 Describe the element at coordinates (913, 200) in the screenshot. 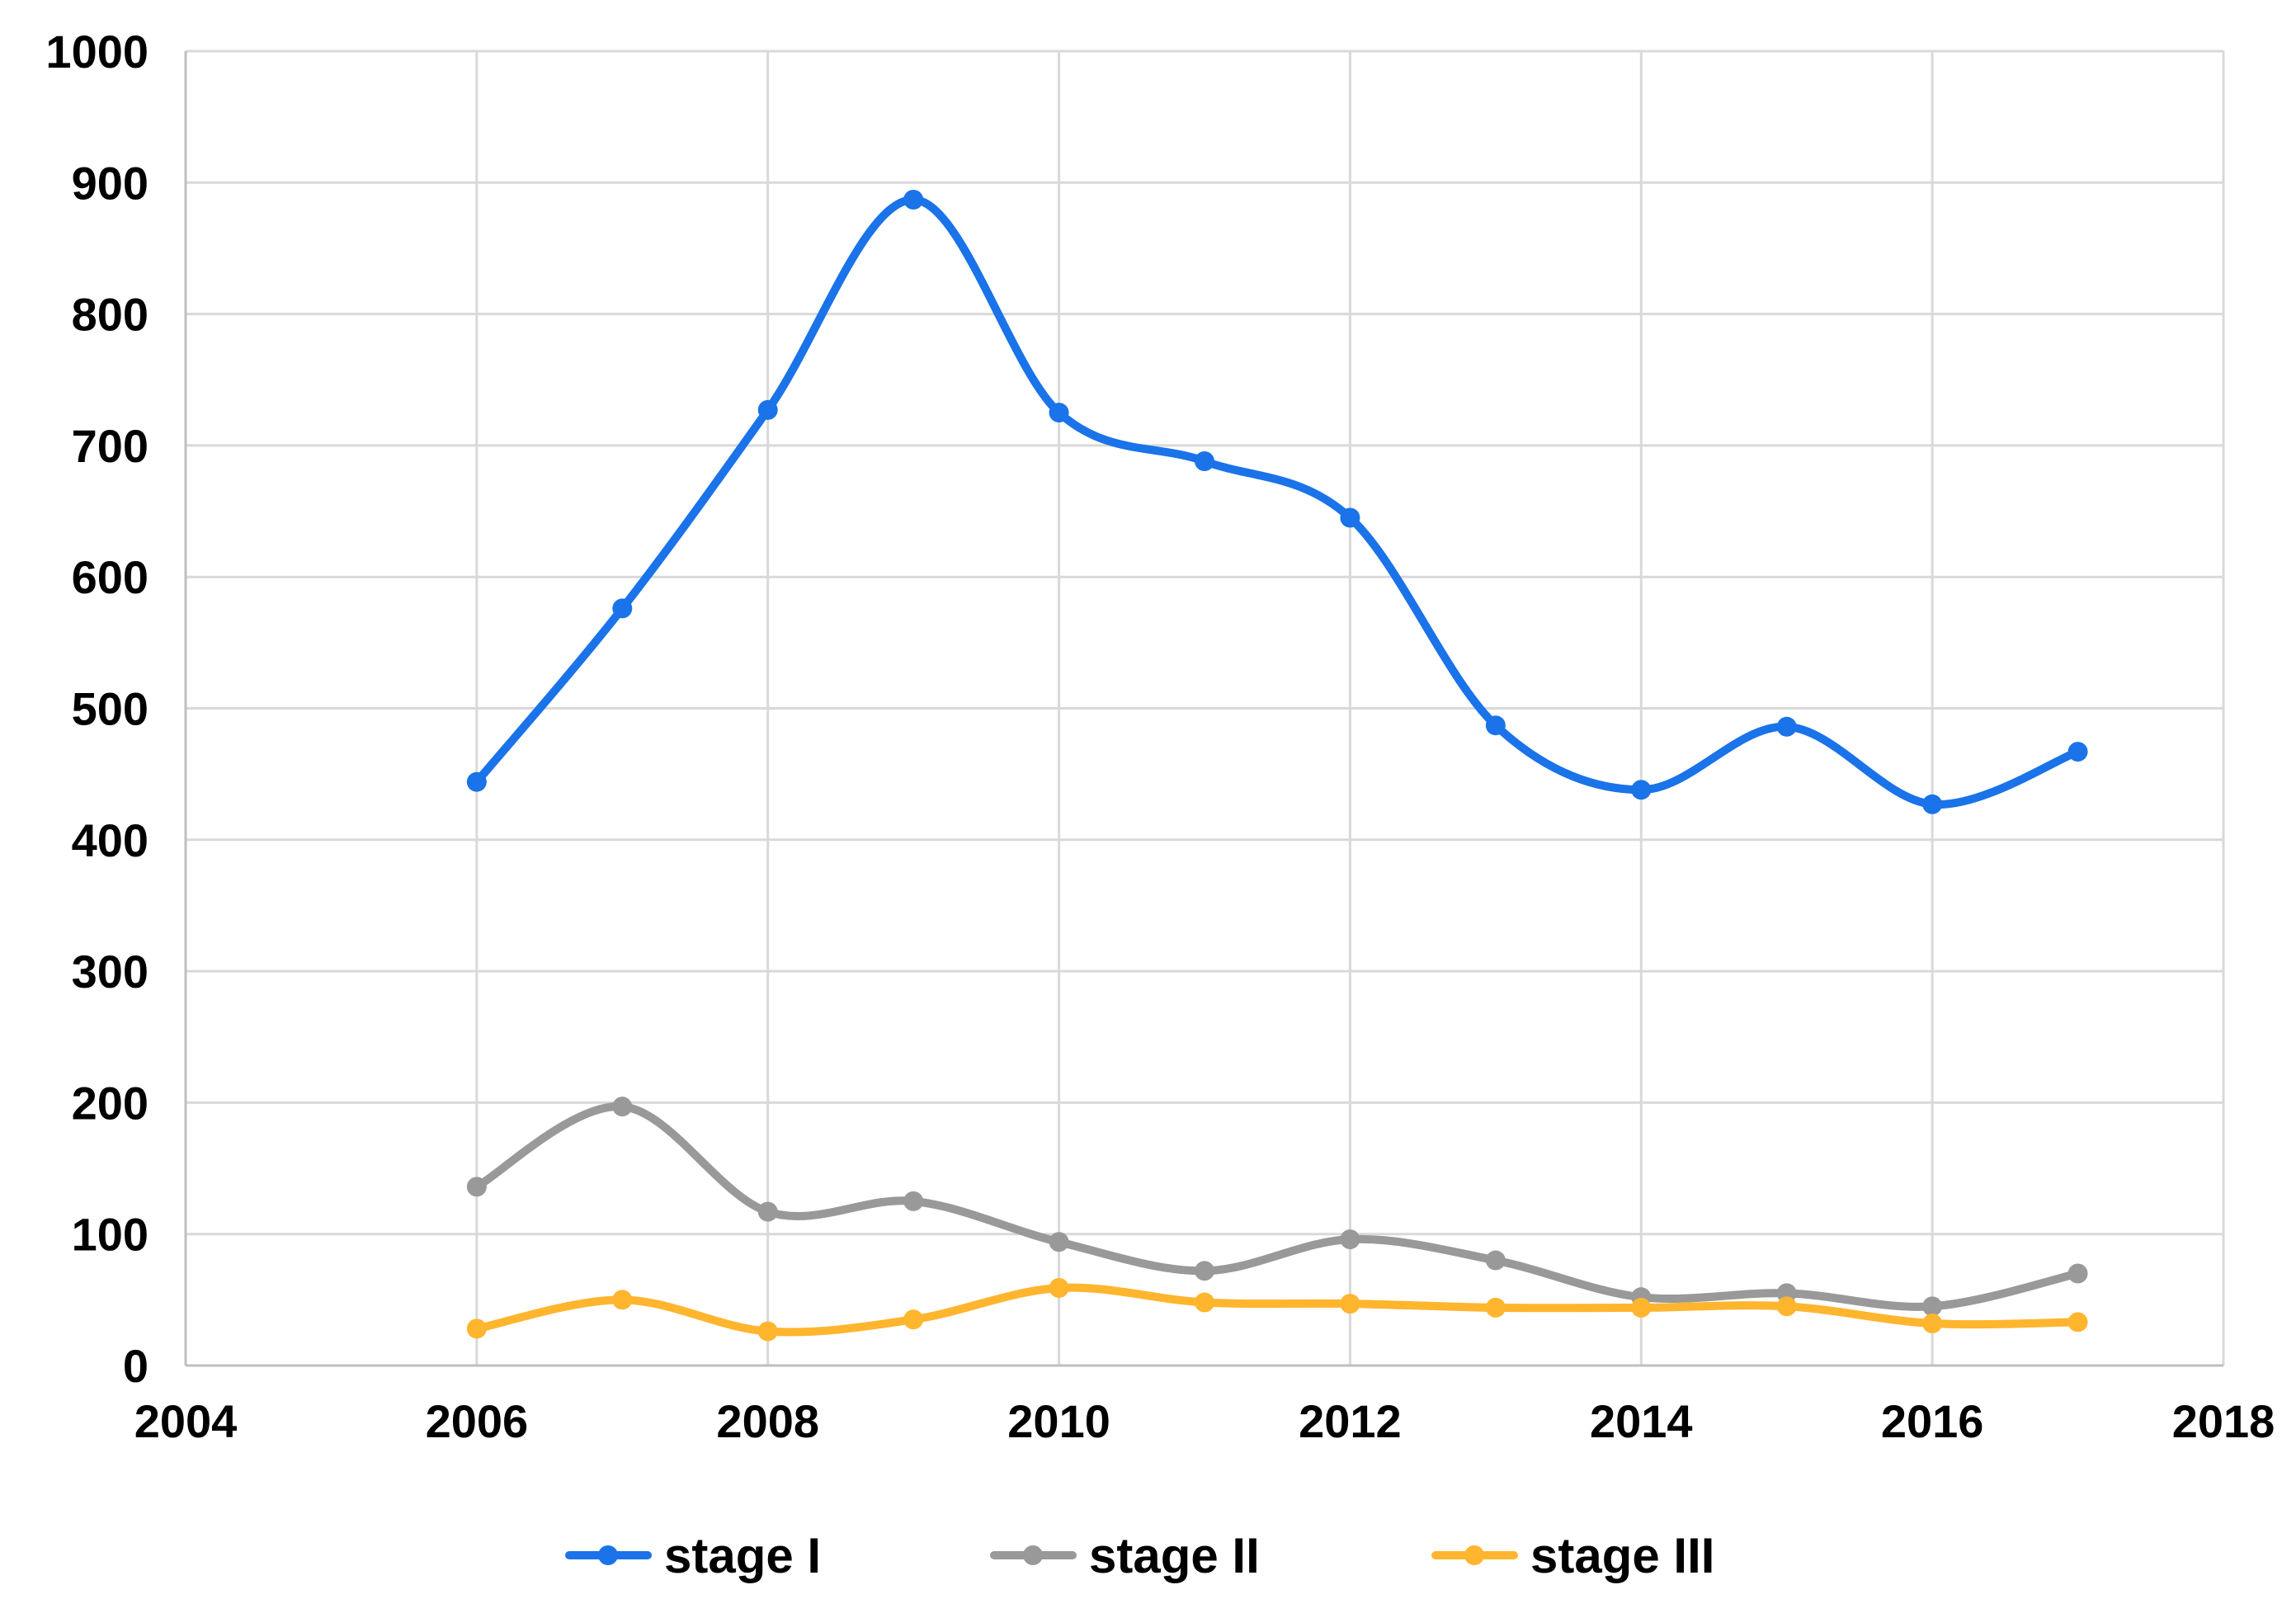

I see `data-point-stage-i-2009` at that location.